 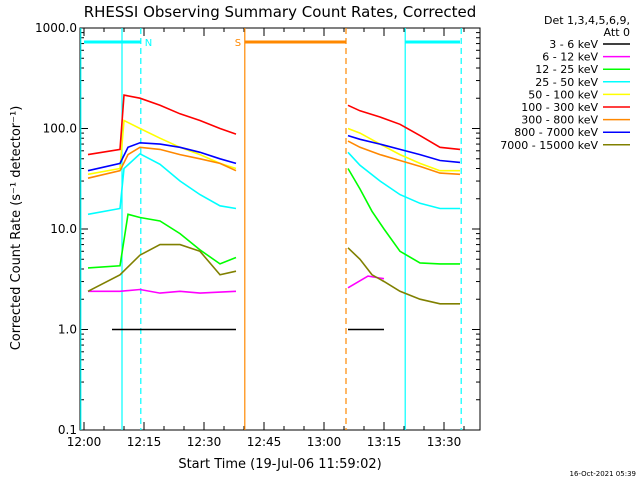 What do you see at coordinates (556, 132) in the screenshot?
I see `legend-entry: 800 - 7000 keV` at bounding box center [556, 132].